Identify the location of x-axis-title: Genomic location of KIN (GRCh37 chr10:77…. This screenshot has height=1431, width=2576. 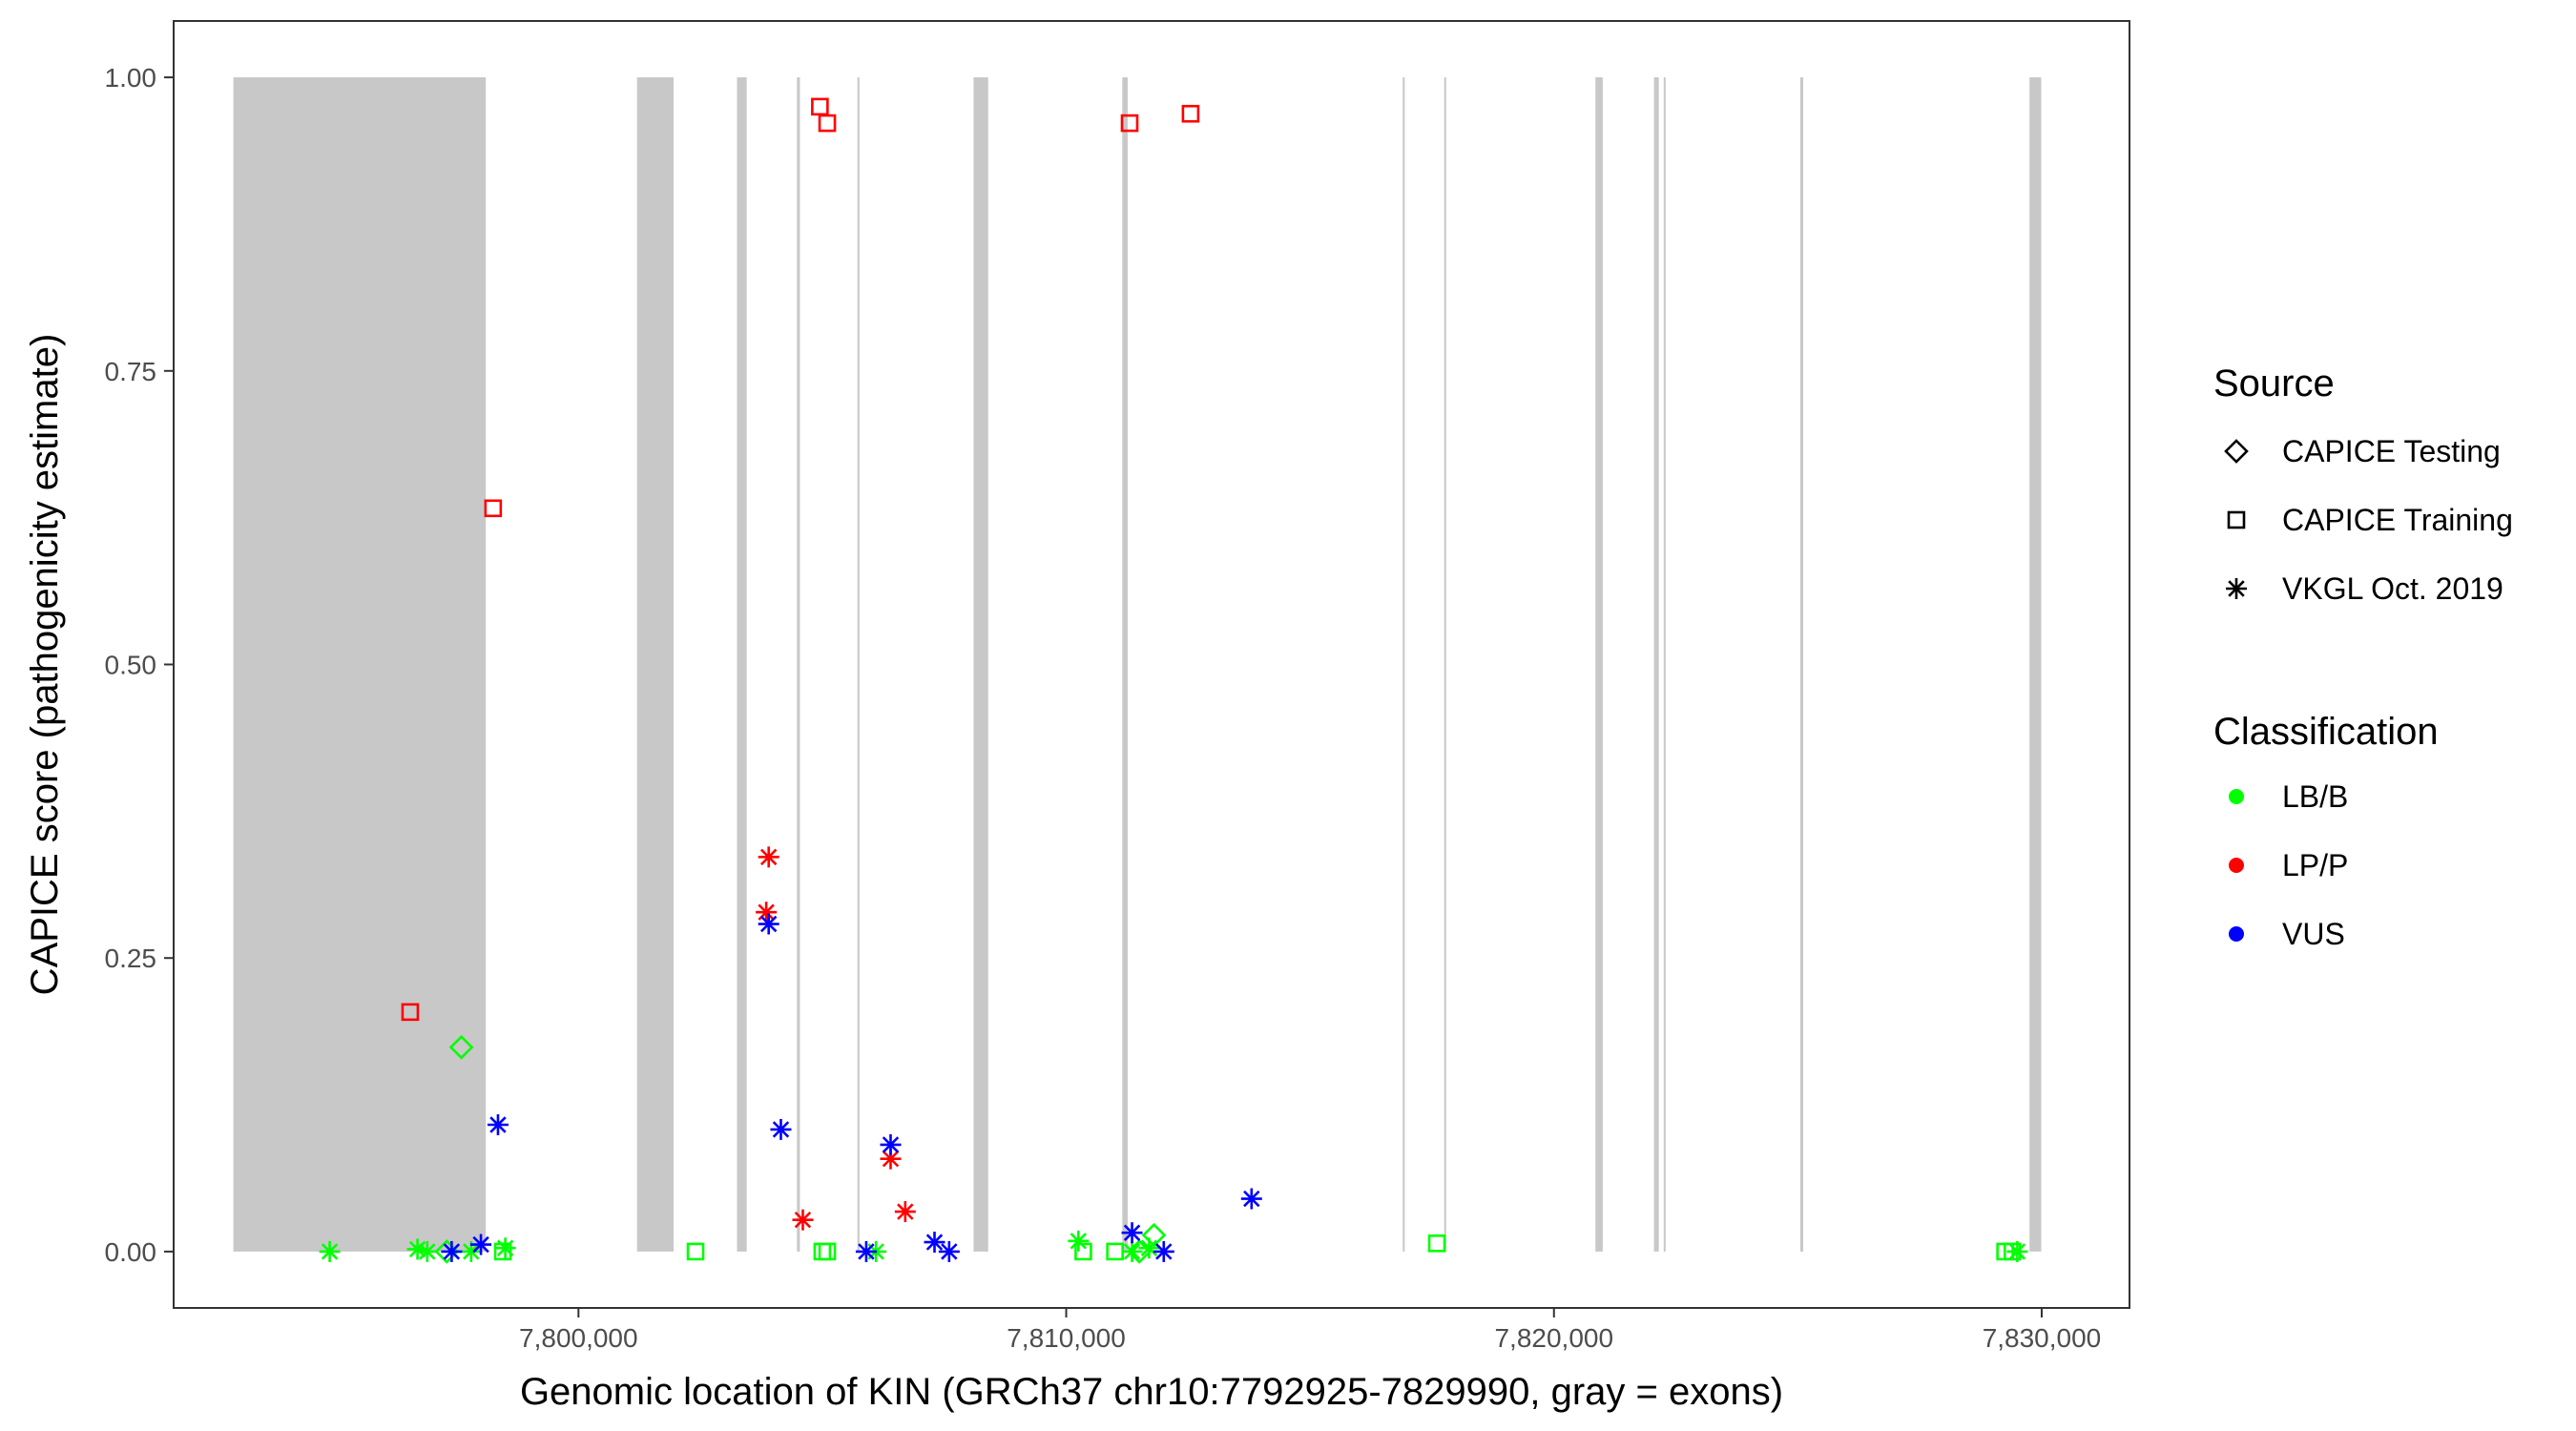
(1151, 1392).